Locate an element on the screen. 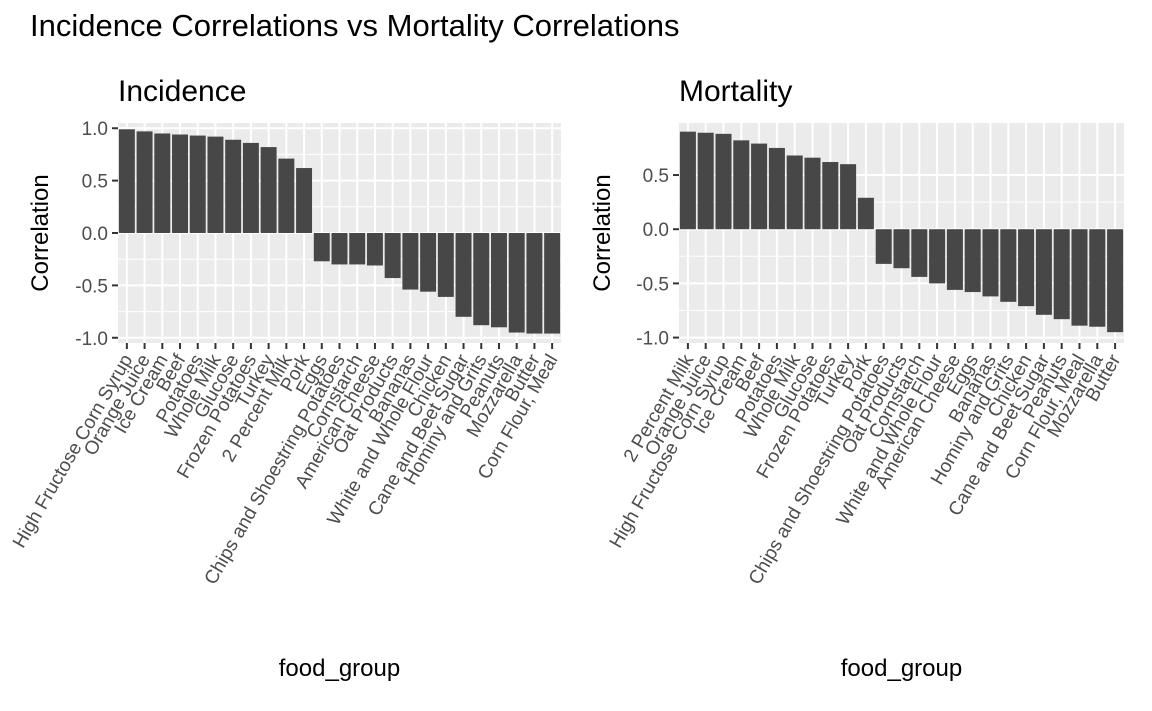  x-tick-label: High Fructose Corn Syrup is located at coordinates (73, 451).